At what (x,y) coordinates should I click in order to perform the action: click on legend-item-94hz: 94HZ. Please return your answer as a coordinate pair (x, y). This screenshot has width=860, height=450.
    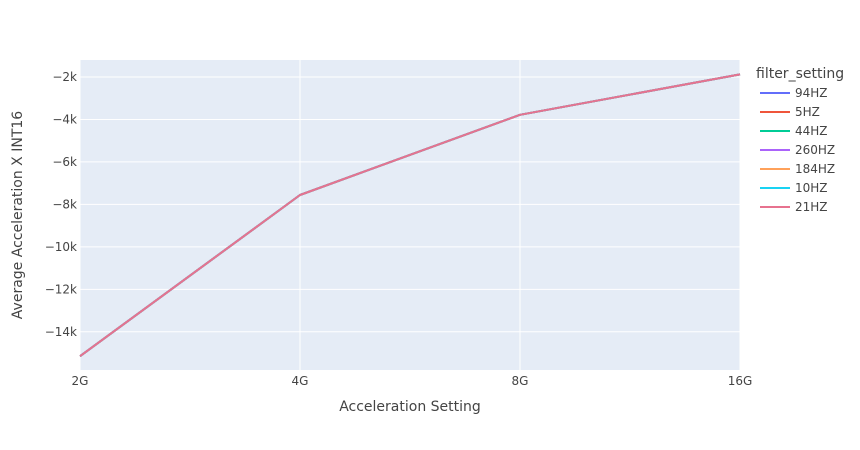
    Looking at the image, I should click on (794, 93).